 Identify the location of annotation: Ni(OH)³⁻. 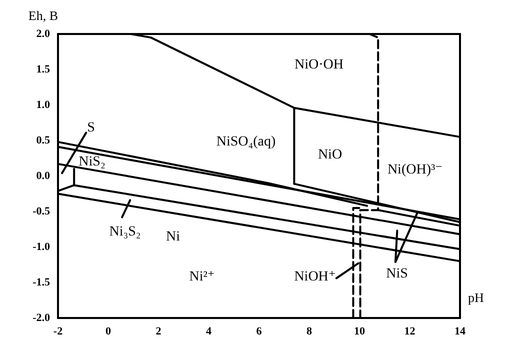
(415, 170).